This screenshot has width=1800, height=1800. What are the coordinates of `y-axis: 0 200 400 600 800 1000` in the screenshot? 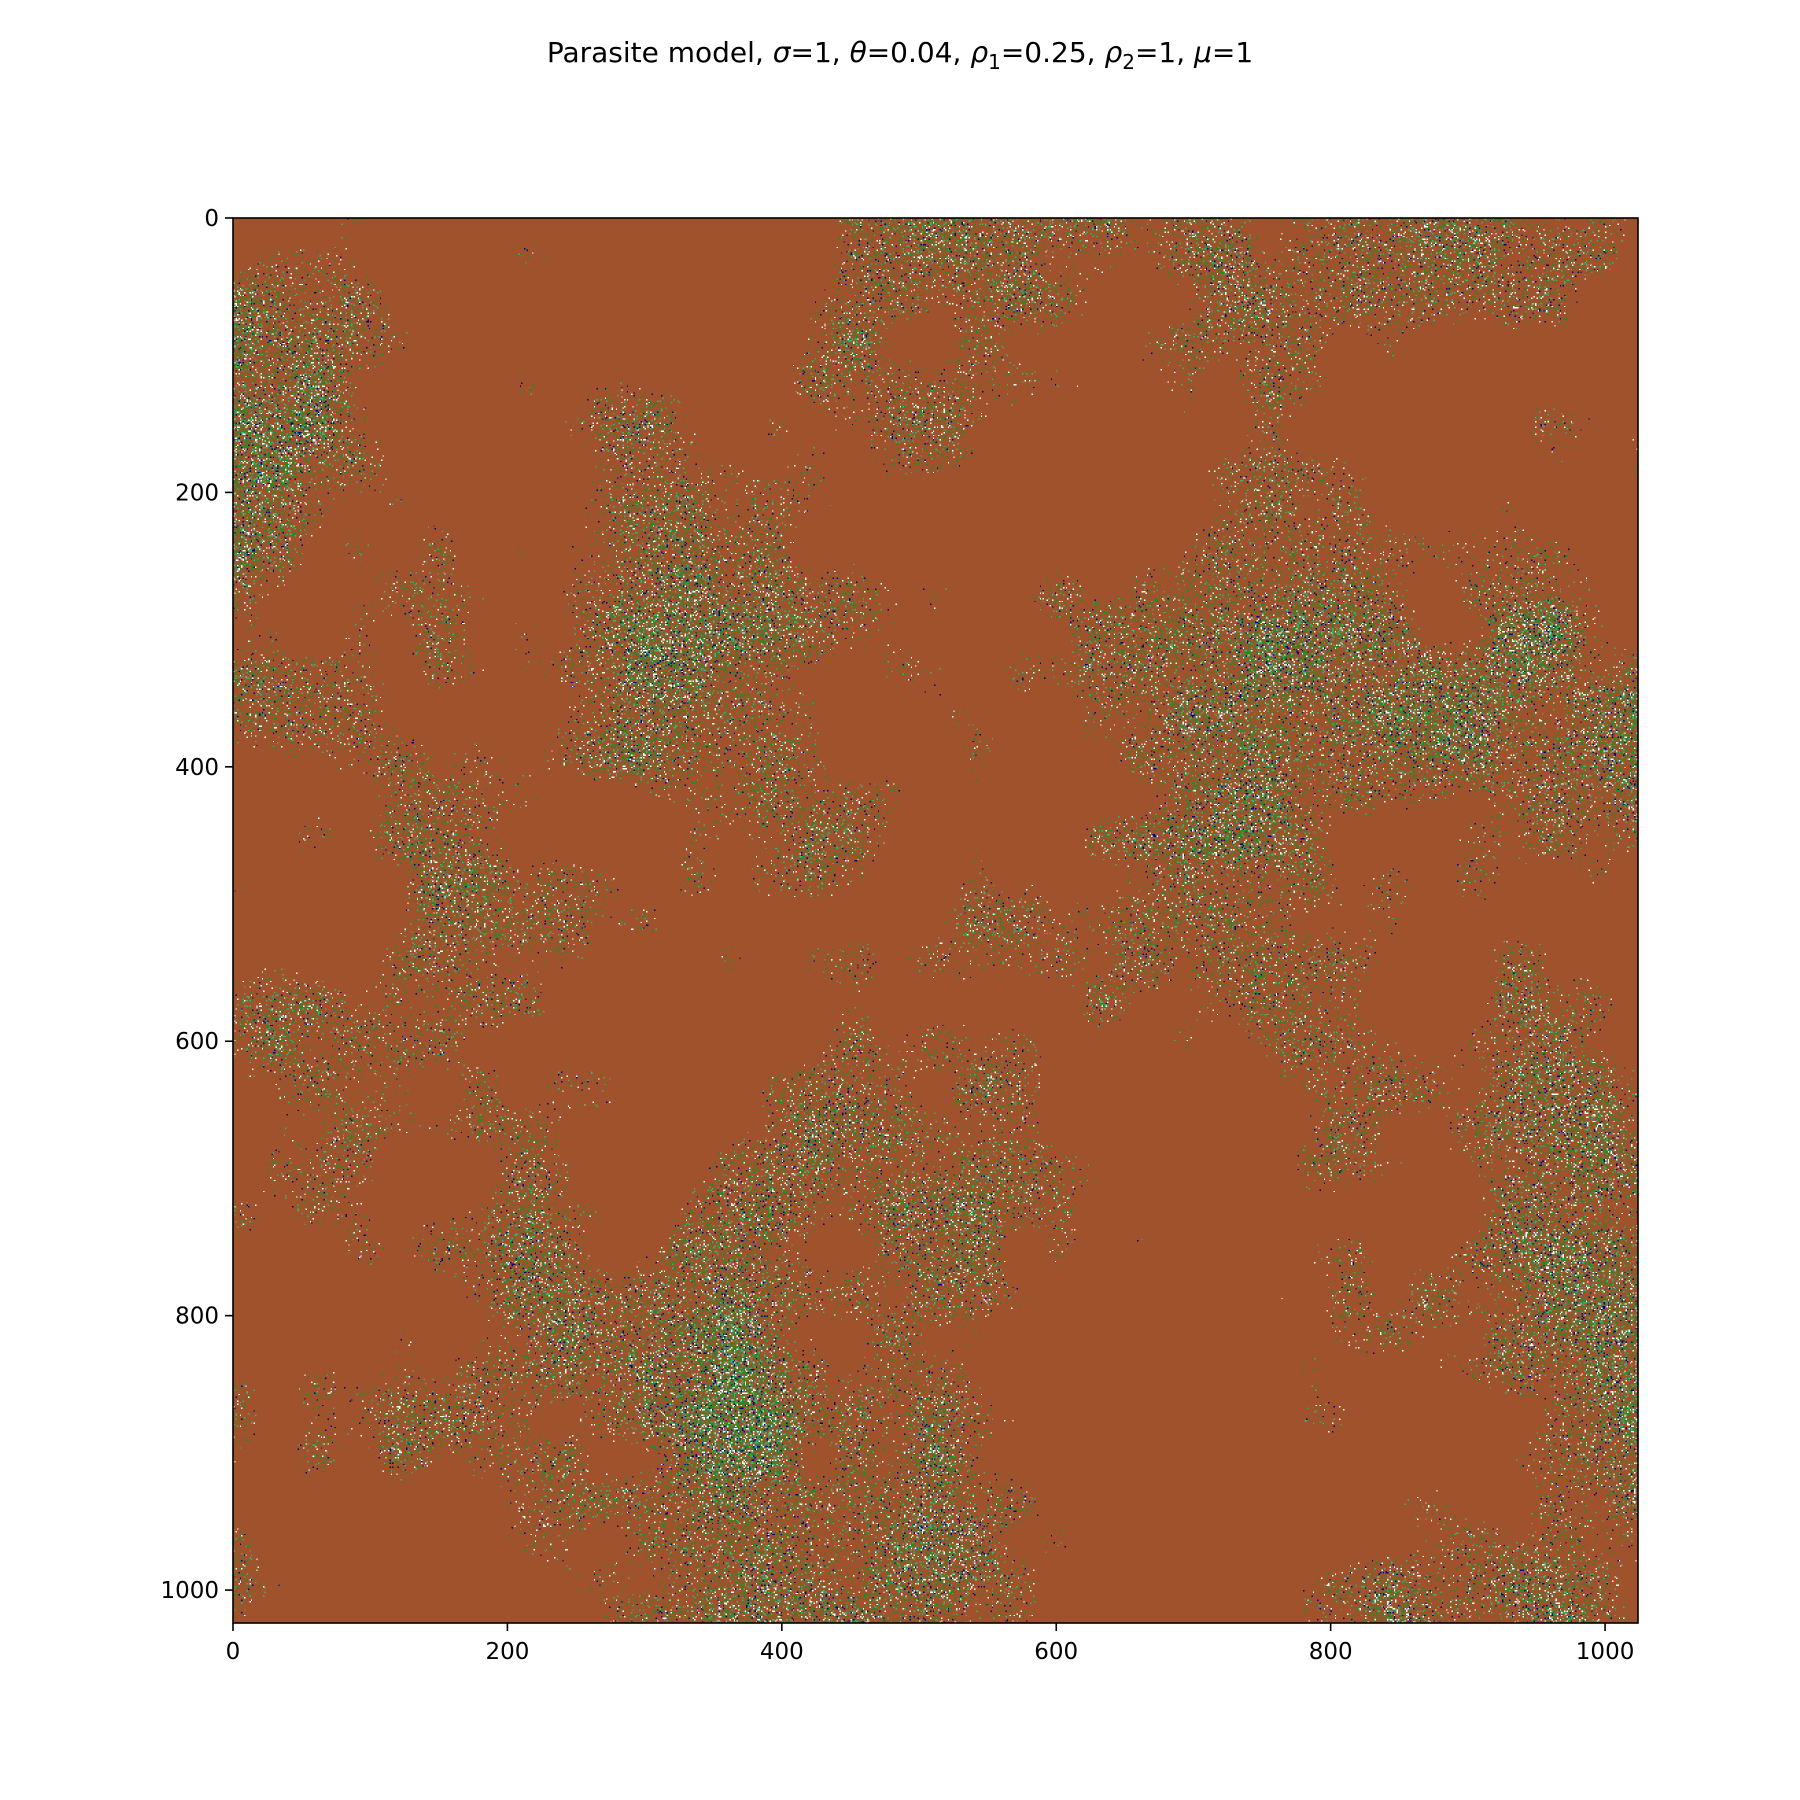 It's located at (196, 905).